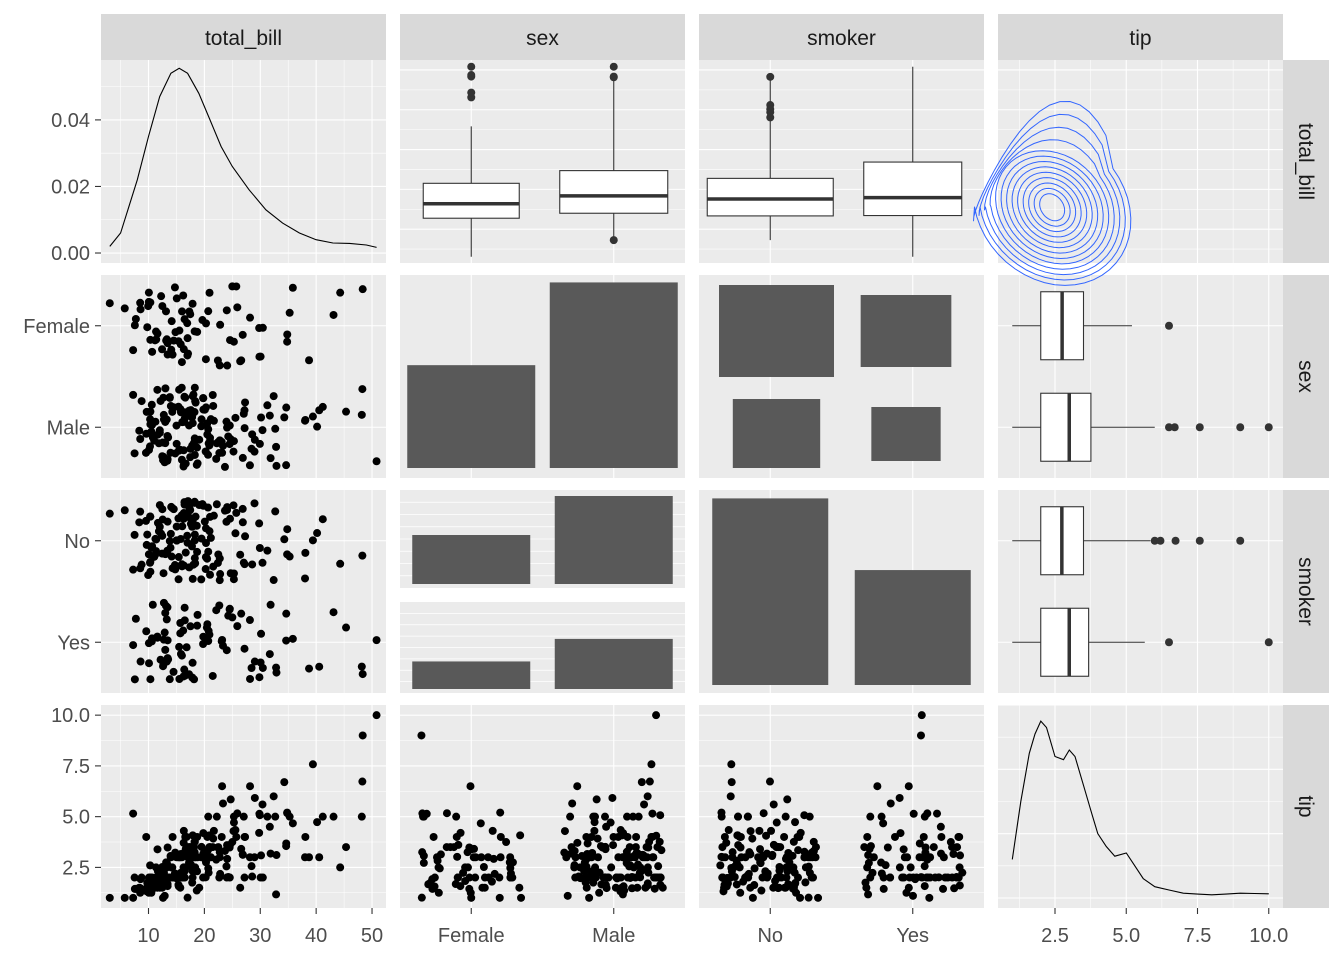 Image resolution: width=1344 pixels, height=960 pixels. What do you see at coordinates (1305, 806) in the screenshot?
I see `strip-right-label: tip` at bounding box center [1305, 806].